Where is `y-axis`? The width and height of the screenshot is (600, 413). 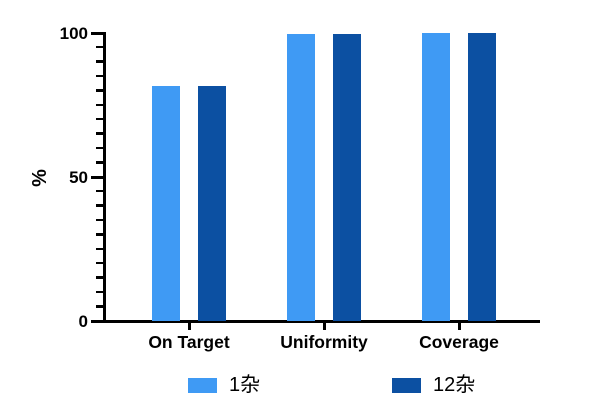
y-axis is located at coordinates (104, 177).